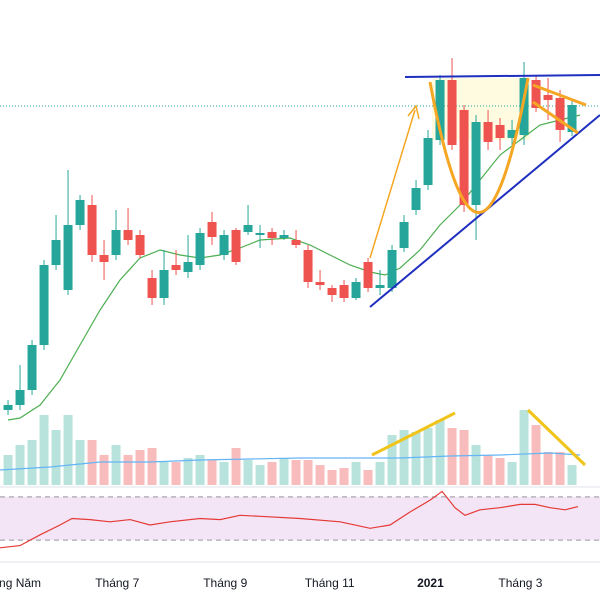 The height and width of the screenshot is (600, 600). Describe the element at coordinates (556, 437) in the screenshot. I see `volume-trend` at that location.